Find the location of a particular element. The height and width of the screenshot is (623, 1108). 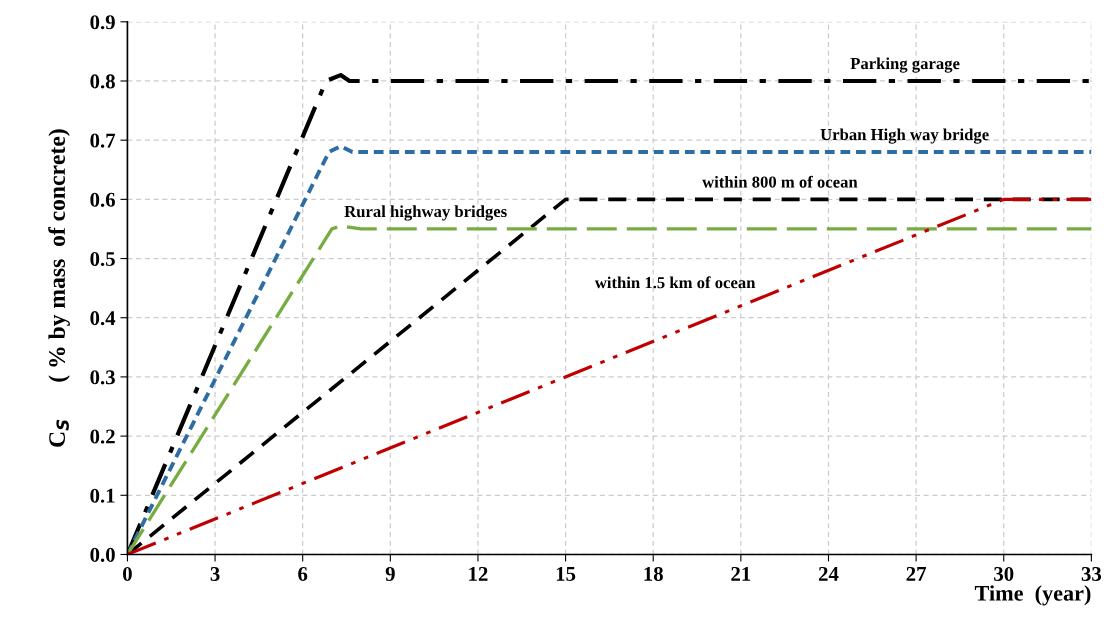

x-tick-label: 30 is located at coordinates (1004, 573).